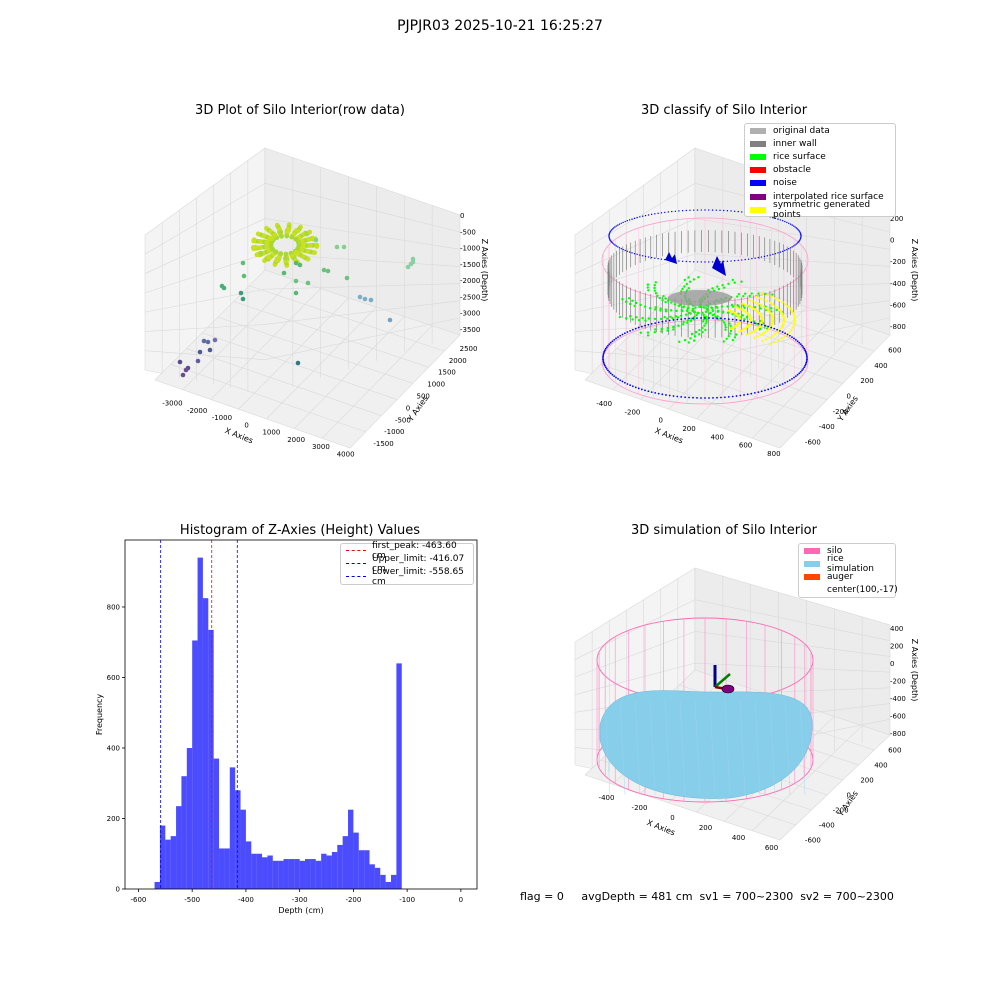  What do you see at coordinates (847, 564) in the screenshot?
I see `legend-item: rice simulation` at bounding box center [847, 564].